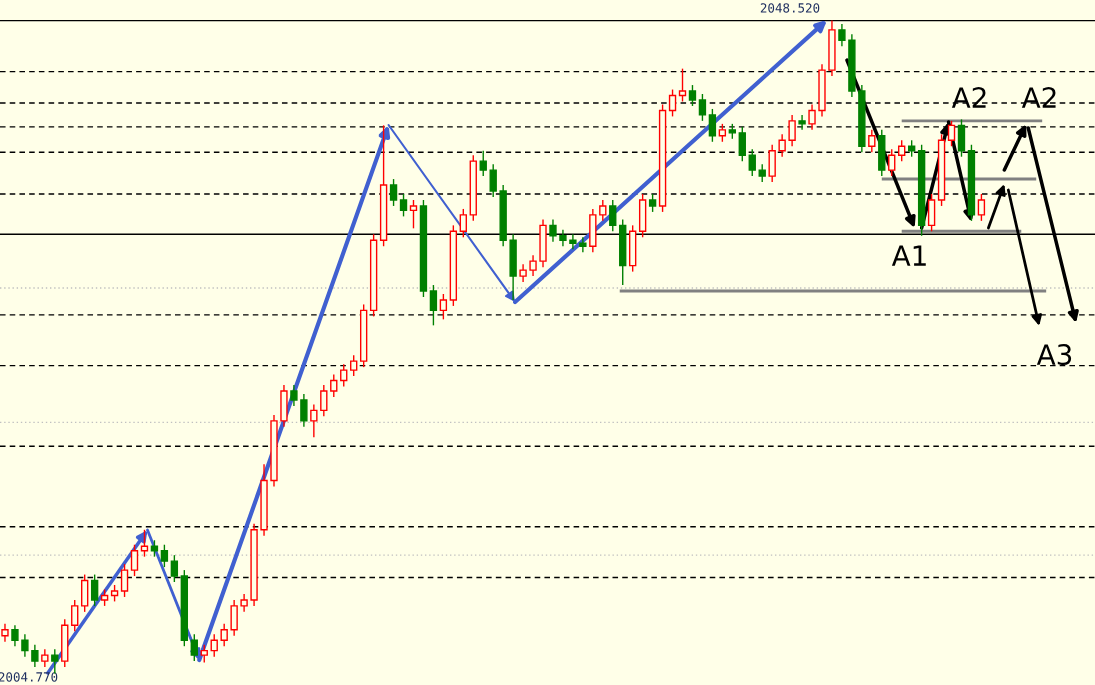 The width and height of the screenshot is (1095, 685). What do you see at coordinates (1054, 355) in the screenshot?
I see `text: A3` at bounding box center [1054, 355].